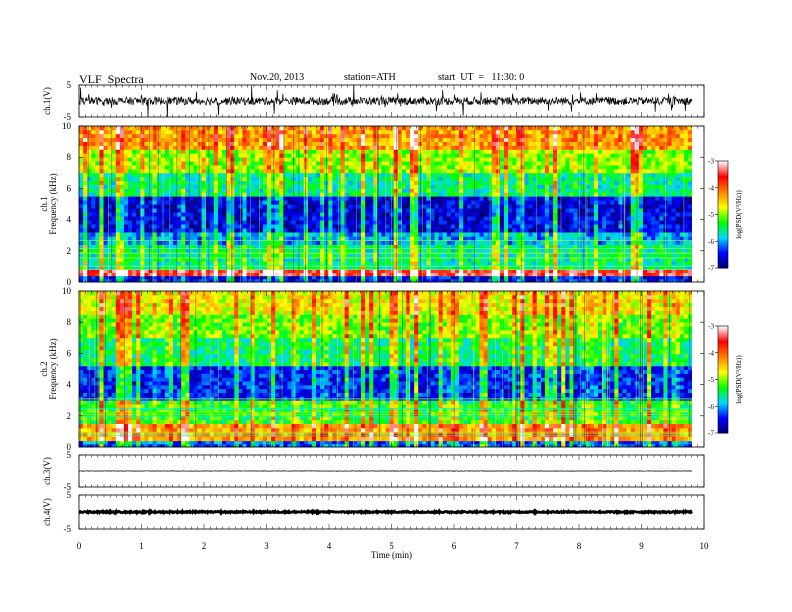 The image size is (792, 612). Describe the element at coordinates (370, 77) in the screenshot. I see `station-label: station=ATH` at that location.